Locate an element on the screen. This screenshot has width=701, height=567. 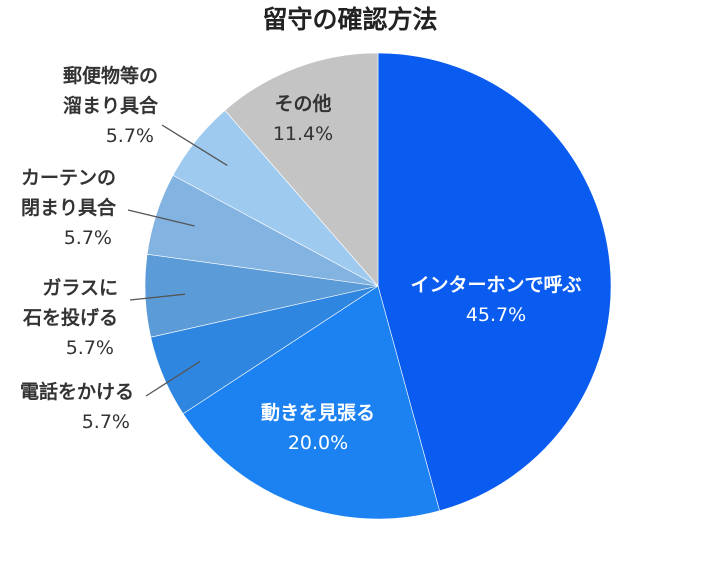
slice-label-4-line-1: 閉まり具合 is located at coordinates (69, 207).